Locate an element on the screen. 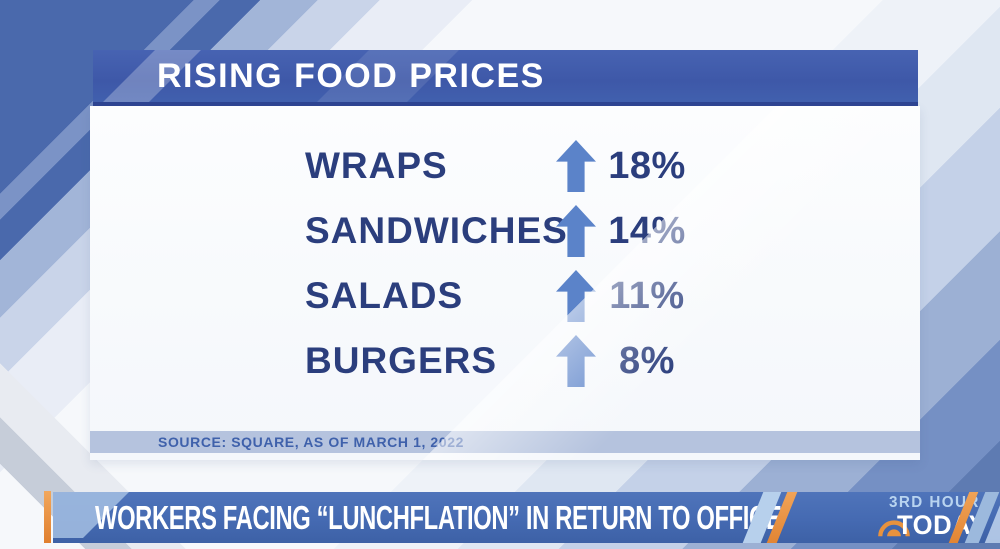  card-header-banner: RISING FOOD PRICES is located at coordinates (505, 78).